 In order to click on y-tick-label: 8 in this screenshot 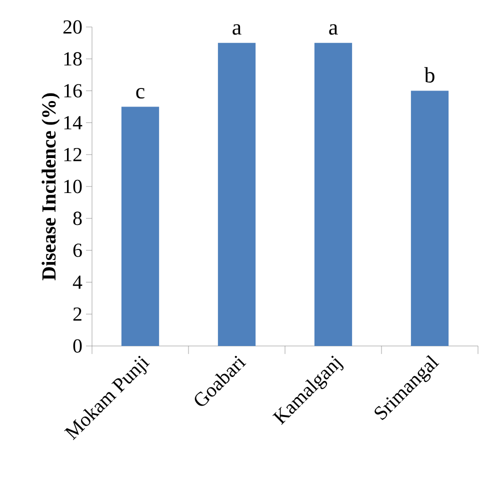, I will do `click(77, 219)`.